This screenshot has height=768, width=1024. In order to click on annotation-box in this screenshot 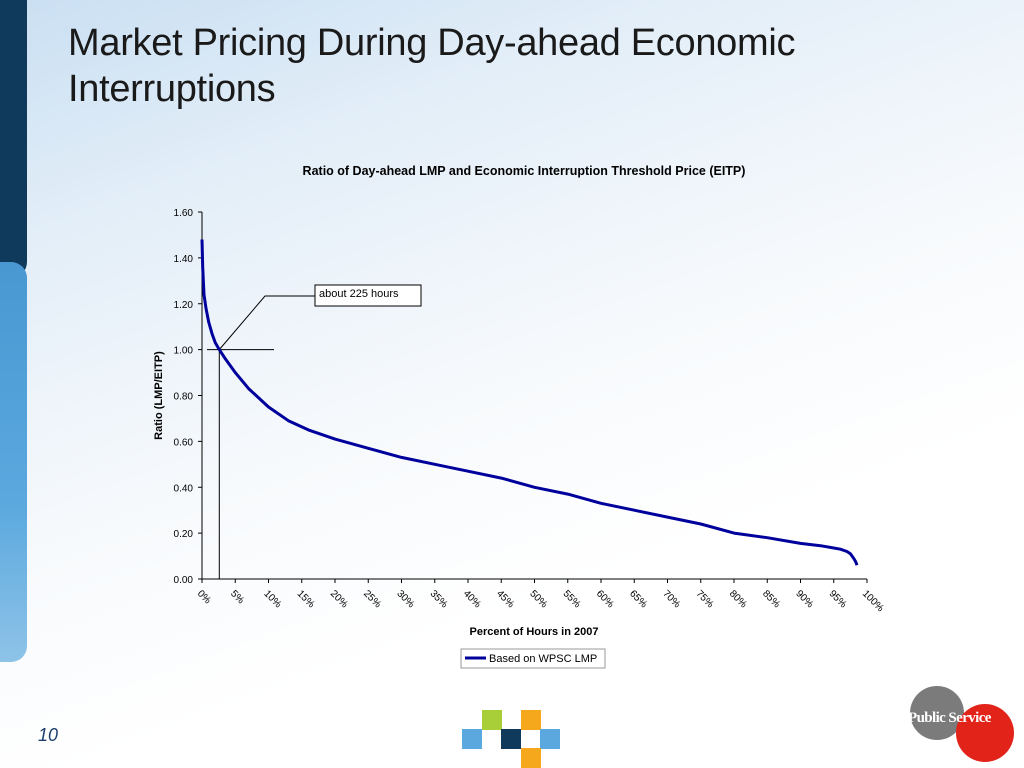, I will do `click(368, 295)`.